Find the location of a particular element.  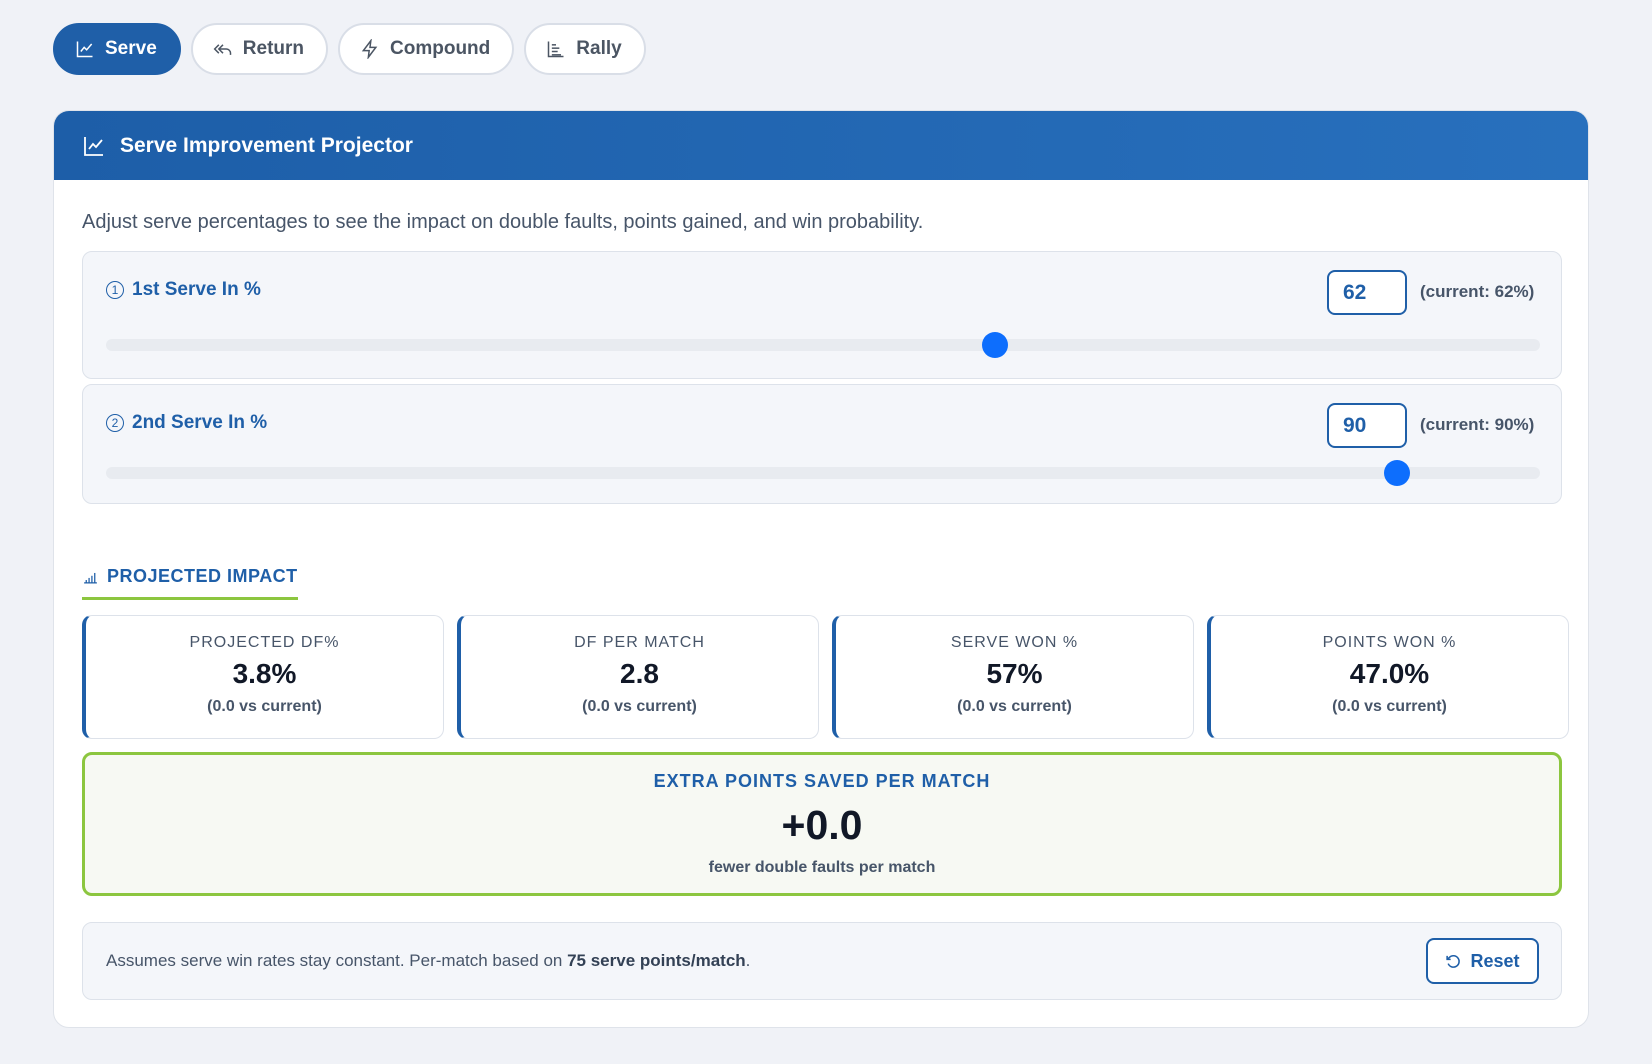

tab-label: Serve is located at coordinates (131, 48).